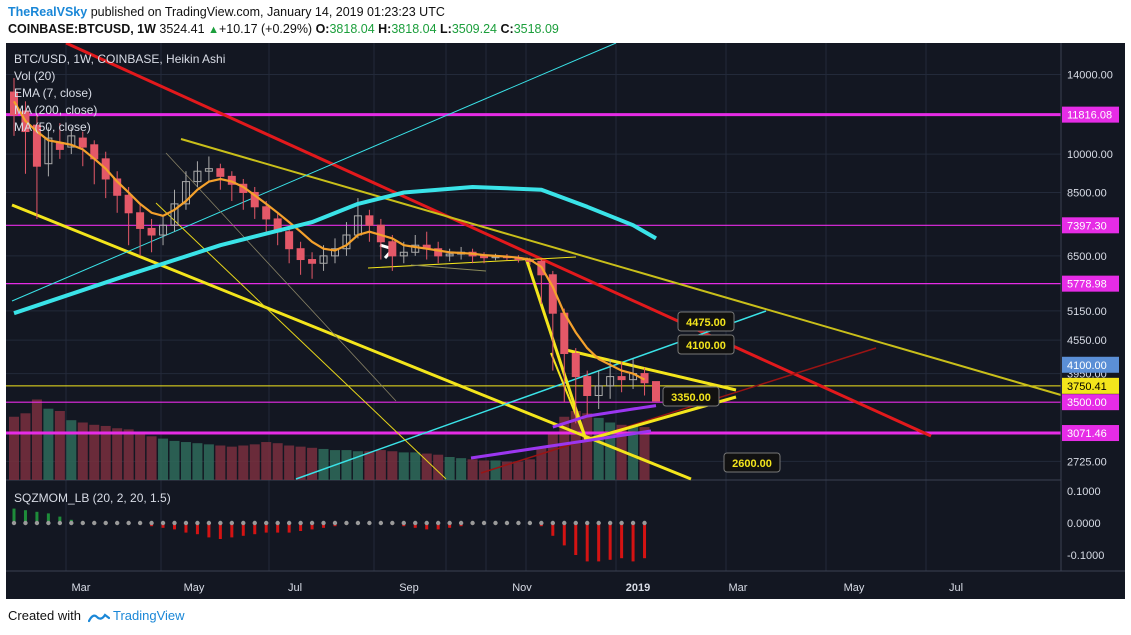  What do you see at coordinates (1087, 226) in the screenshot?
I see `price-tag-label: 7397.30` at bounding box center [1087, 226].